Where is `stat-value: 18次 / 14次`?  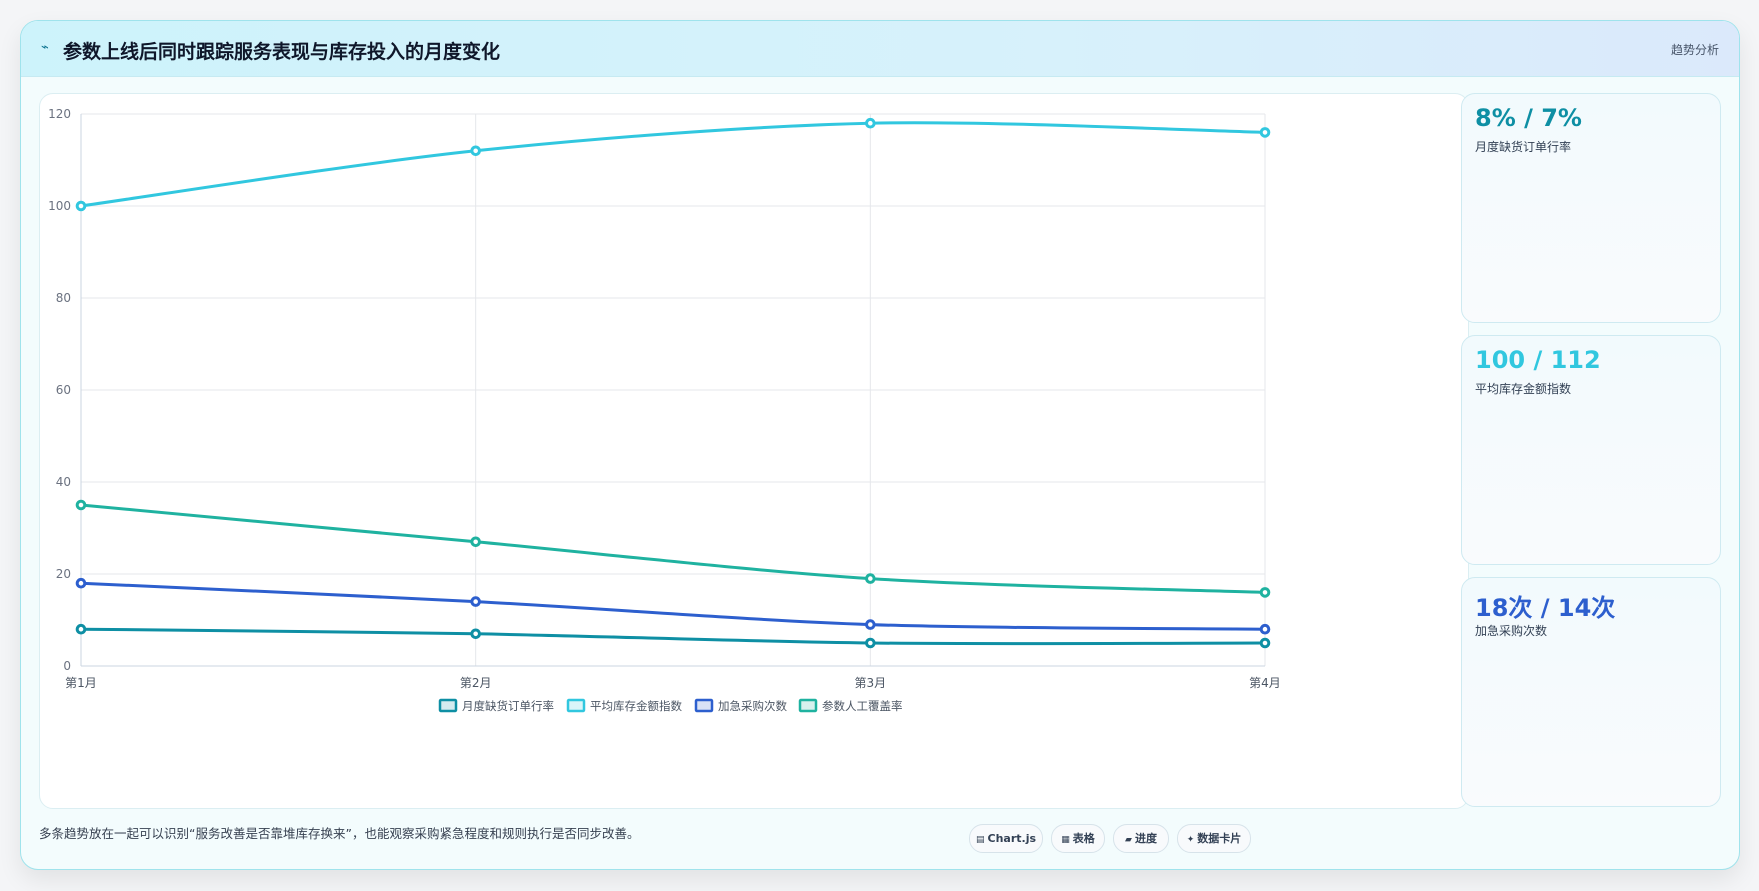 stat-value: 18次 / 14次 is located at coordinates (1545, 608).